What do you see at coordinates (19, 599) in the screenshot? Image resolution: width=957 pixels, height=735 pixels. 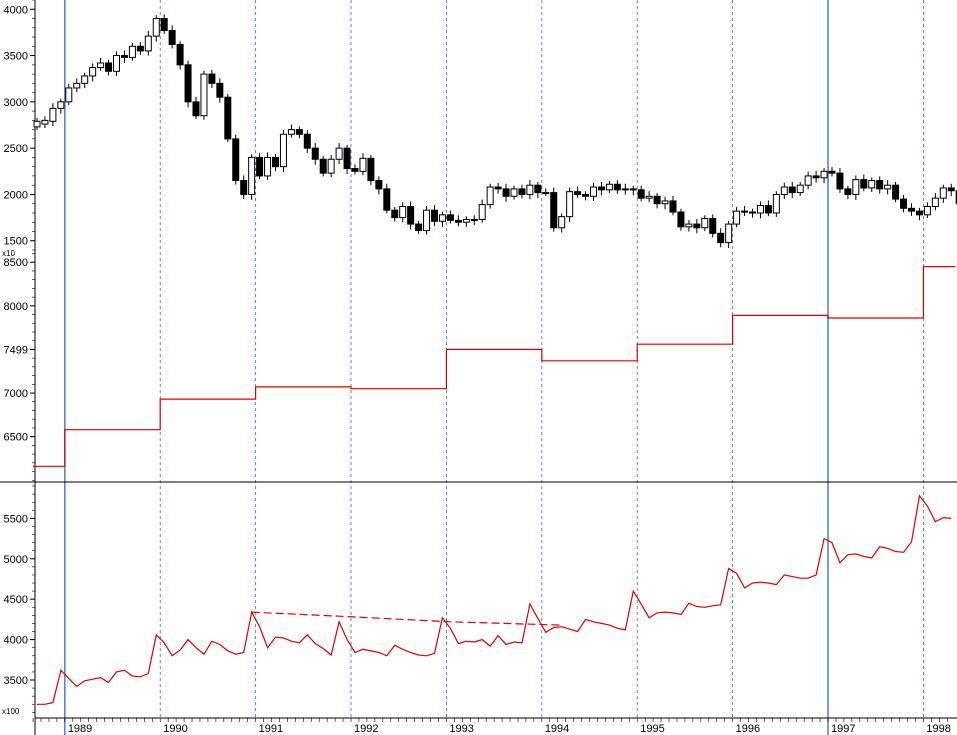 I see `bottom-y-axis-ticks: 3500 4000 4500 5000 5500` at bounding box center [19, 599].